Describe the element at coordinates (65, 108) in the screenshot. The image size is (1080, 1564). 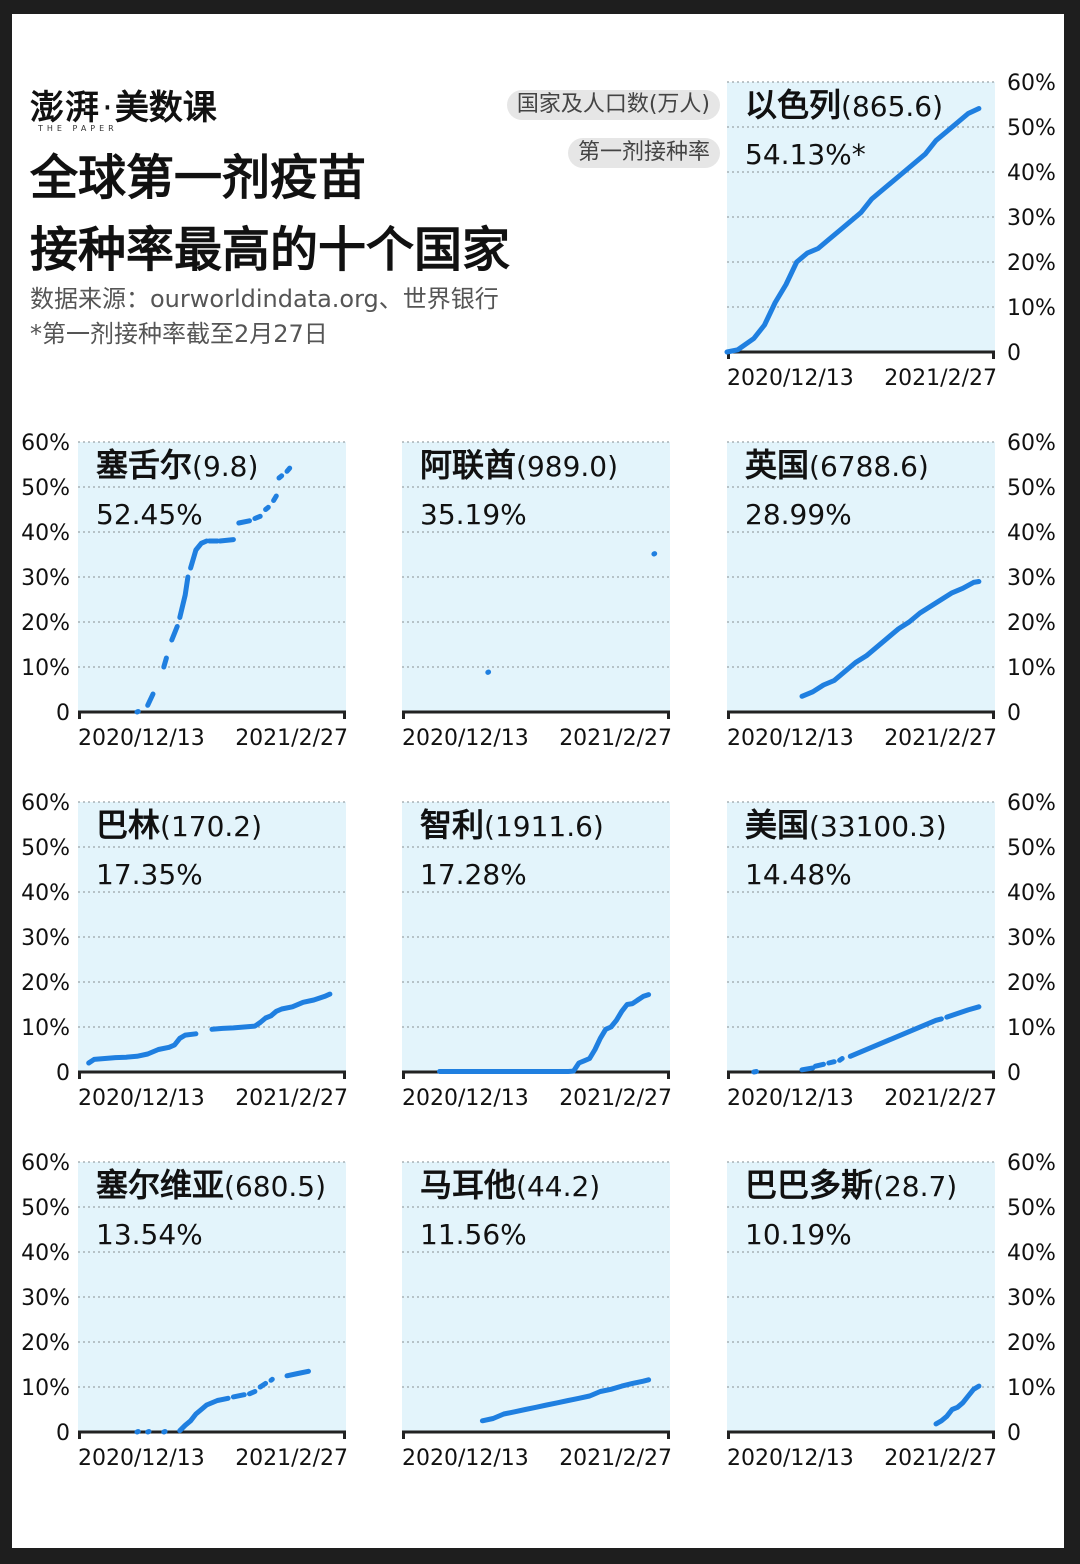
I see `logo-brand-text: 澎湃` at that location.